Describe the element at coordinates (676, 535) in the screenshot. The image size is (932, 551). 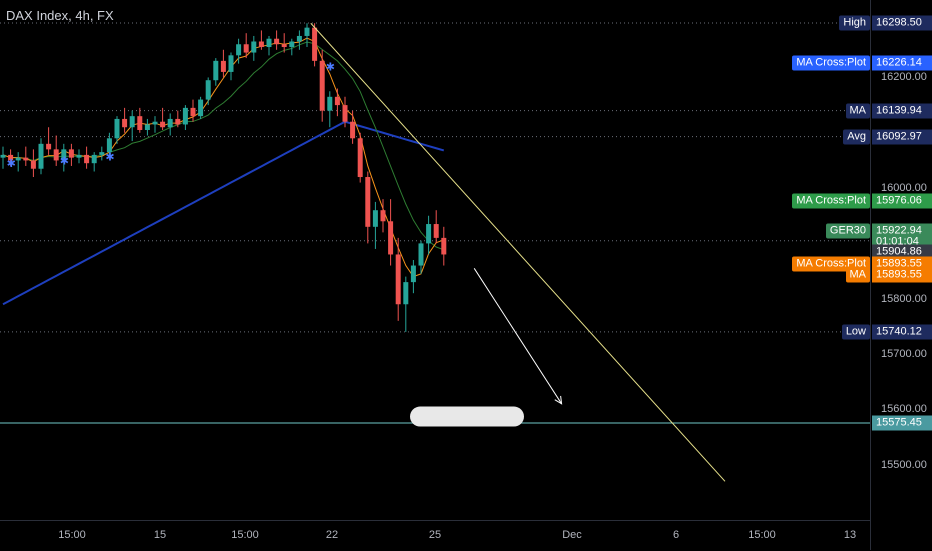
I see `time-tick-label: 6` at that location.